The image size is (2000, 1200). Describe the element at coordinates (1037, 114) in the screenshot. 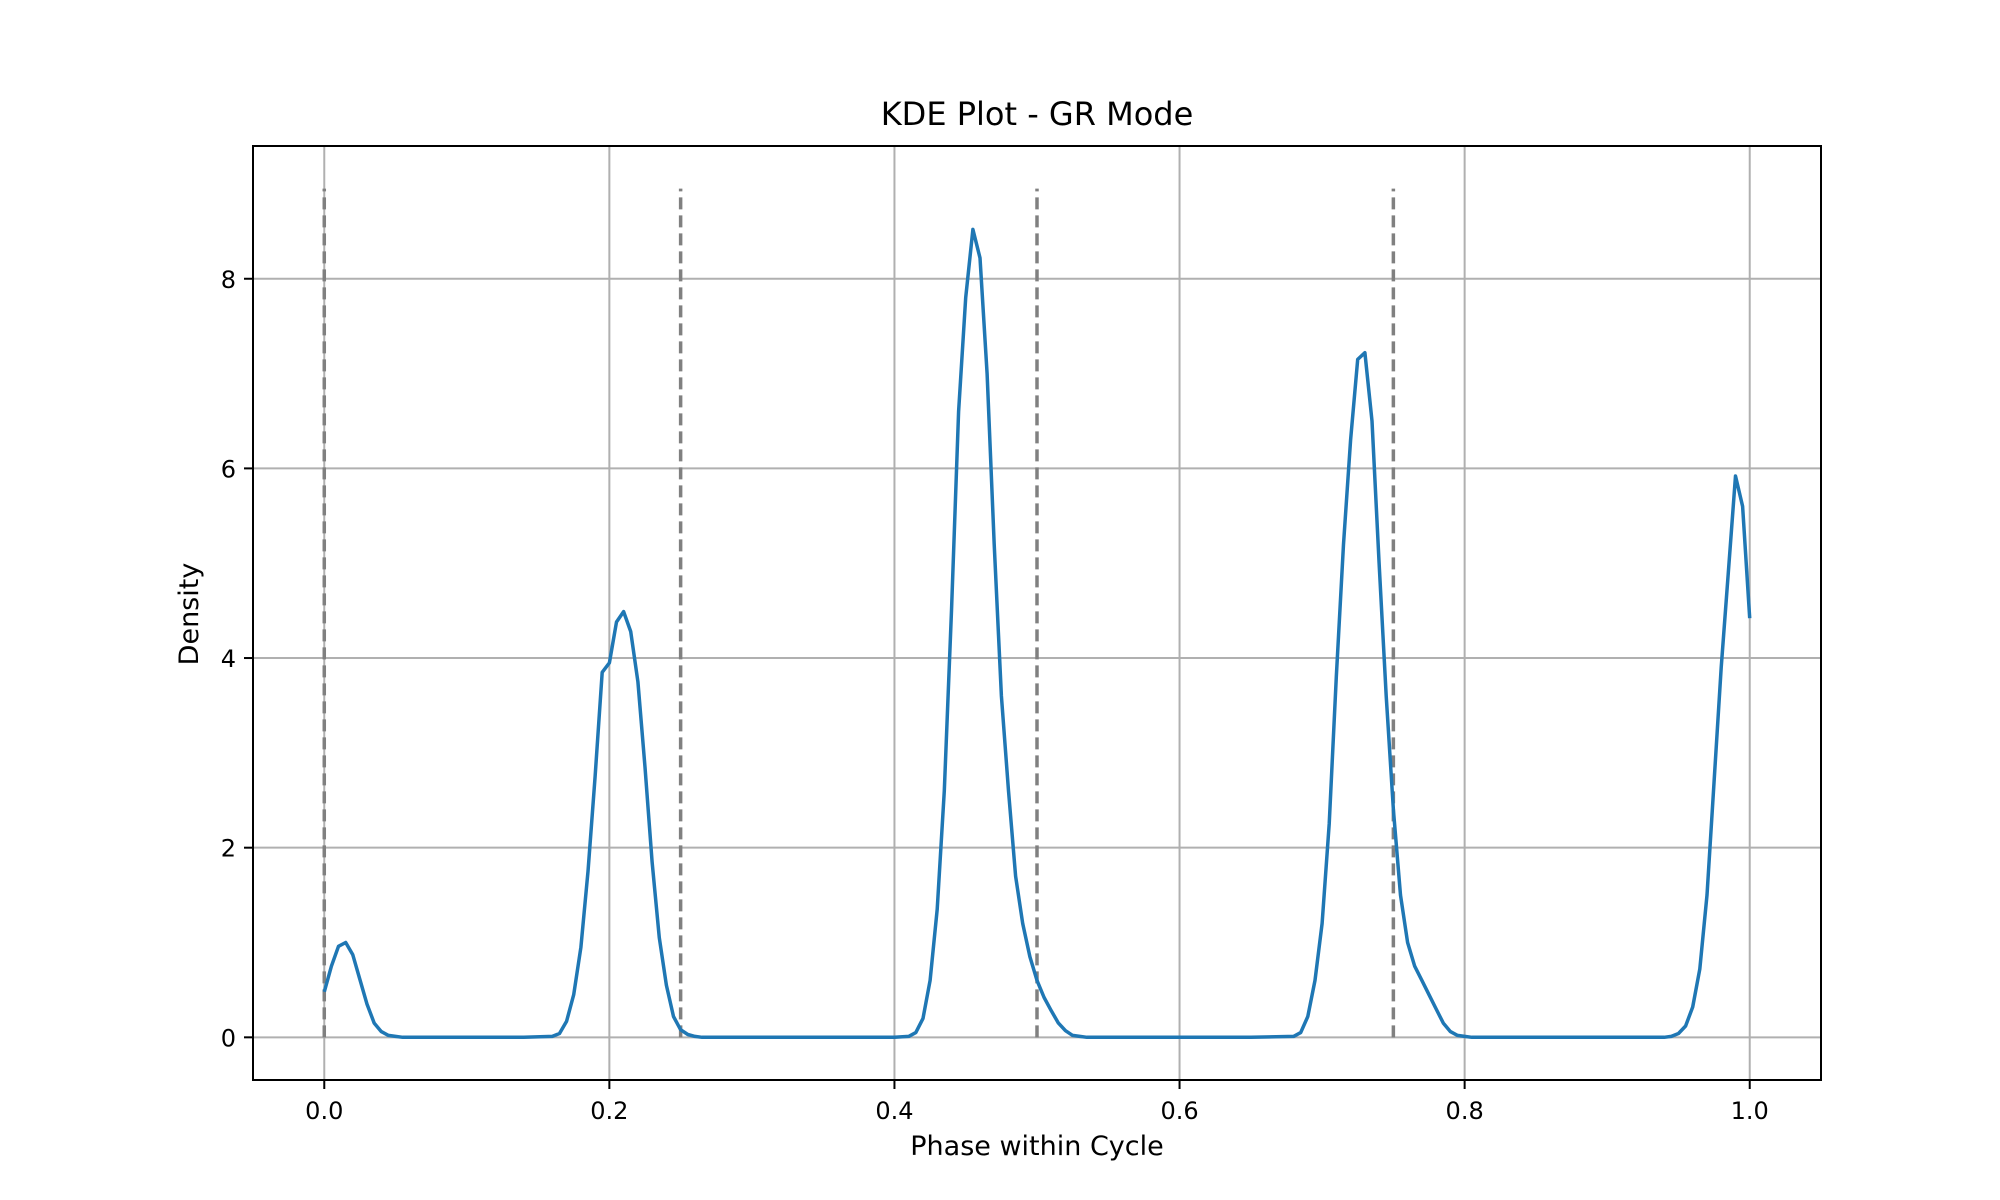

I see `chart-title: KDE Plot - GR Mode` at that location.